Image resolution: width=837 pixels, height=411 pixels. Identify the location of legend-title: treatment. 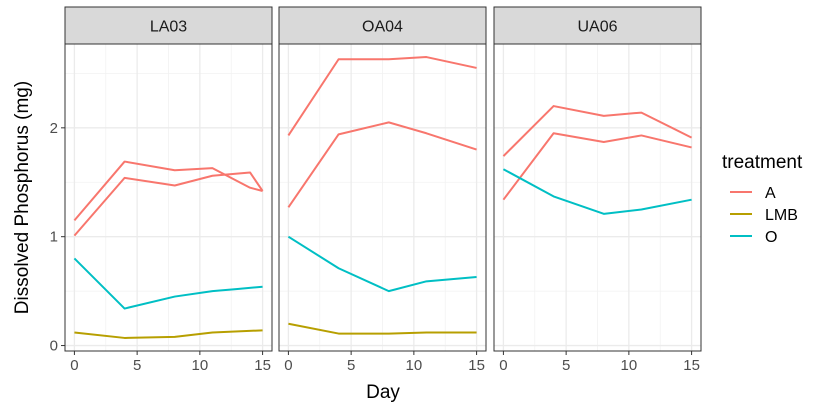
(762, 162).